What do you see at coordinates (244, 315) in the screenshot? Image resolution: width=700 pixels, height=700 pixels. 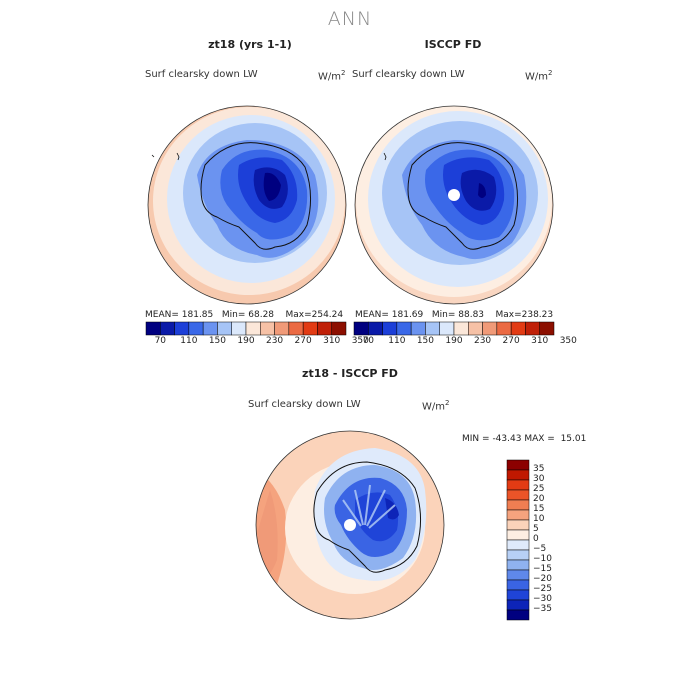 I see `panel1-stats: MEAN= 181.85 Min= 68.28 Max=254.24` at bounding box center [244, 315].